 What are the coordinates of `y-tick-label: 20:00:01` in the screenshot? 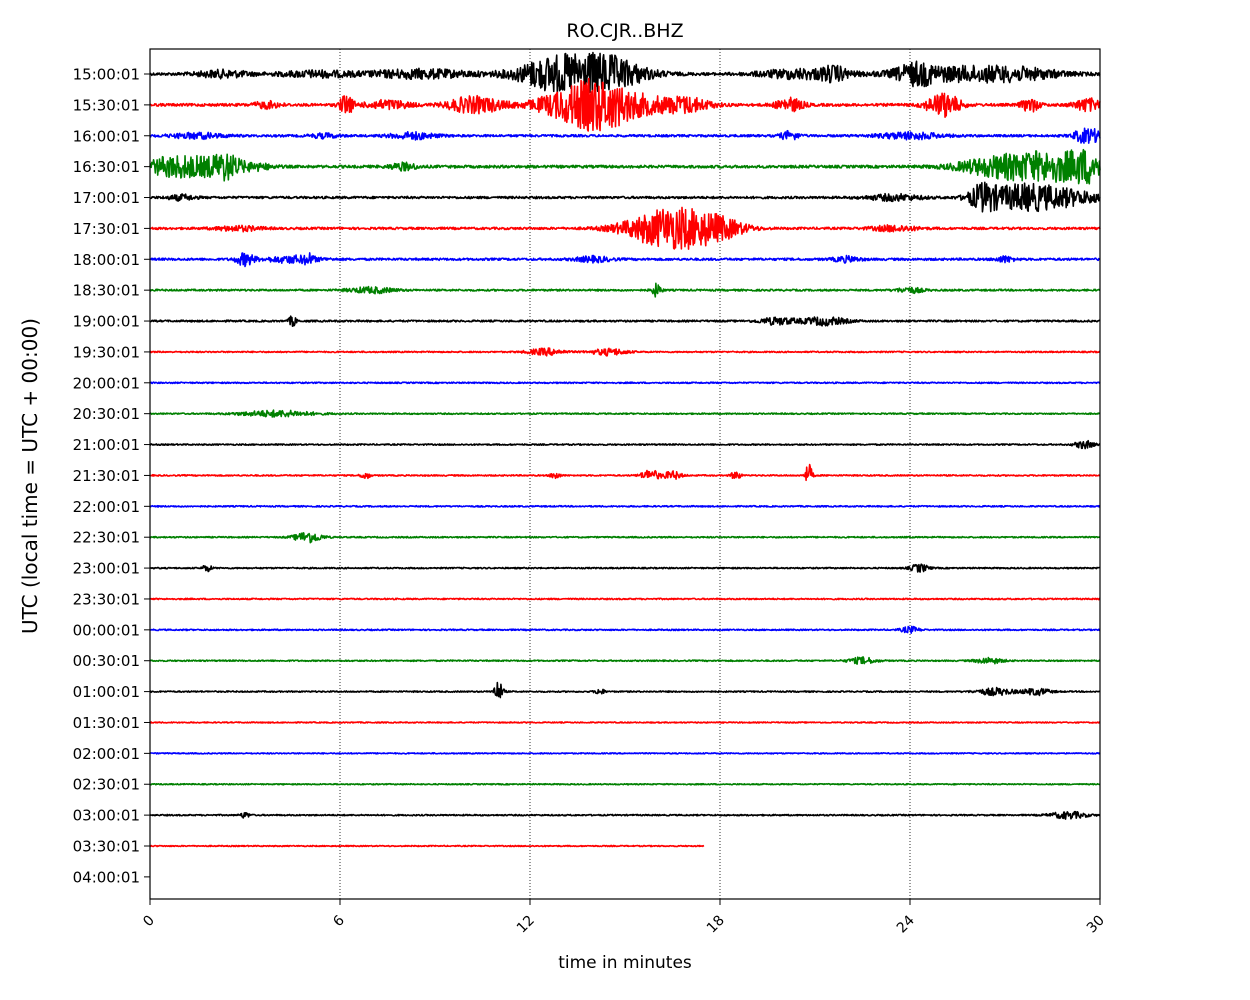 It's located at (106, 383).